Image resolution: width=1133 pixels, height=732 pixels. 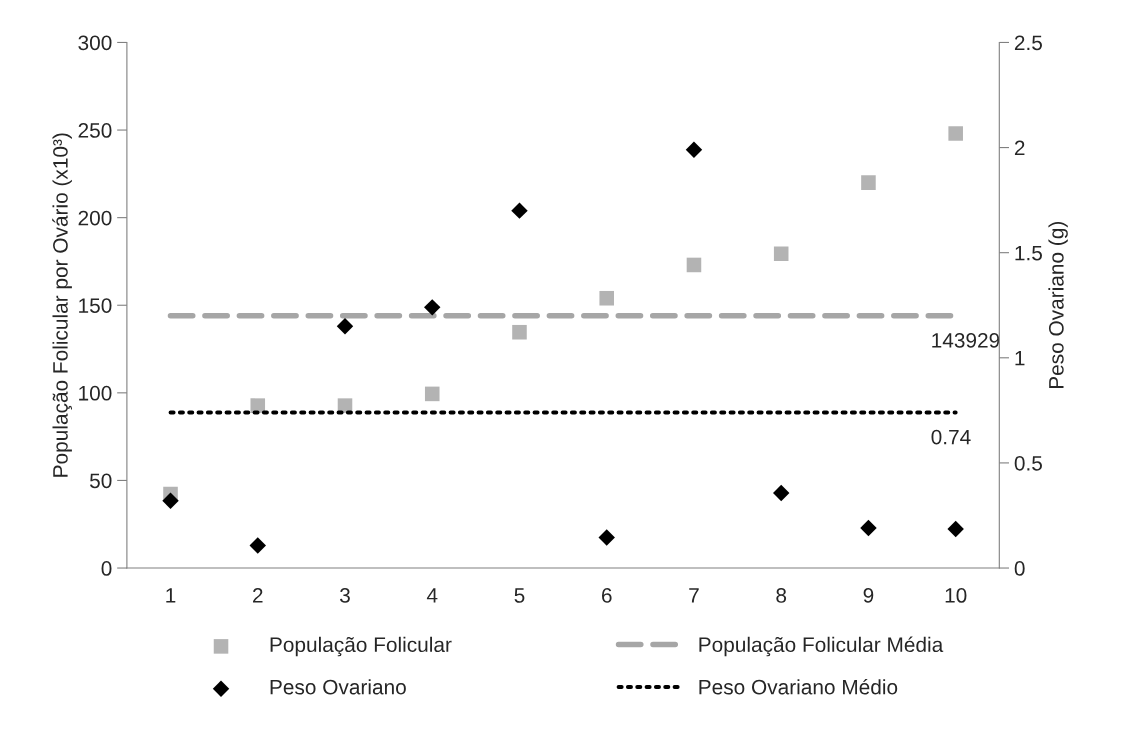 I want to click on y2-tick-label: 2.5, so click(x=1028, y=43).